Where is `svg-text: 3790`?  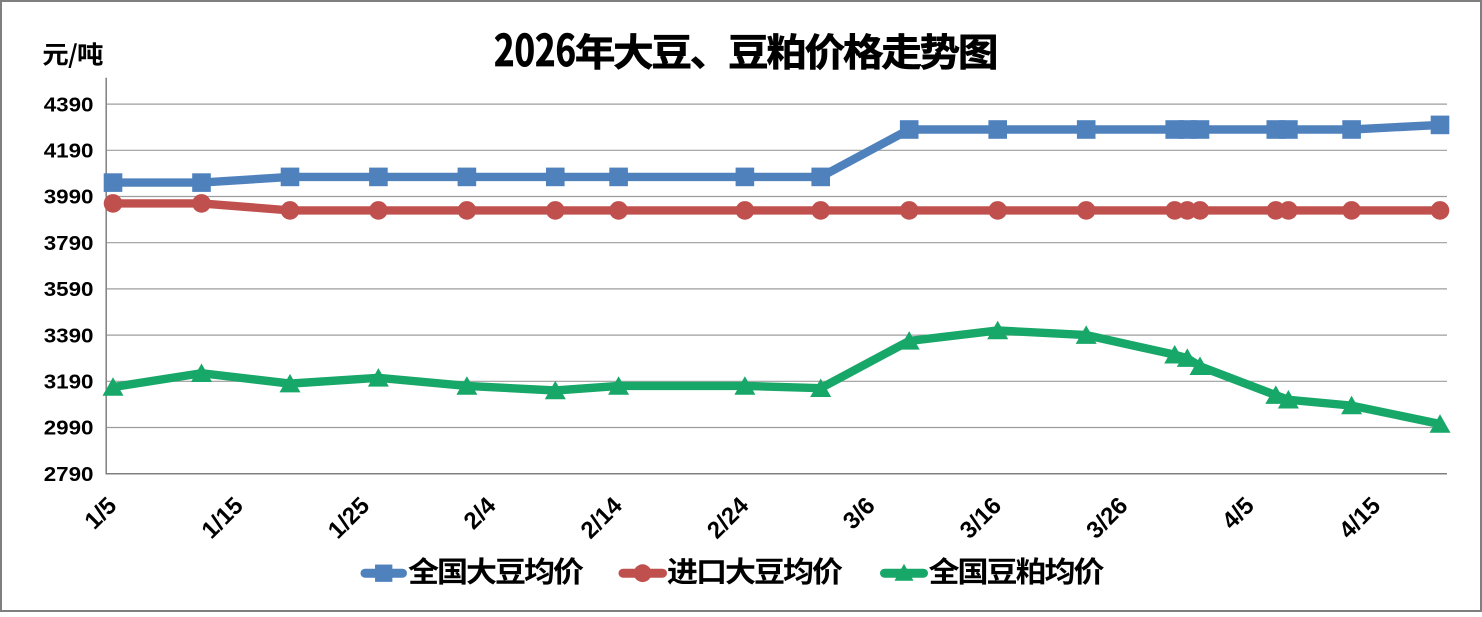
svg-text: 3790 is located at coordinates (69, 244).